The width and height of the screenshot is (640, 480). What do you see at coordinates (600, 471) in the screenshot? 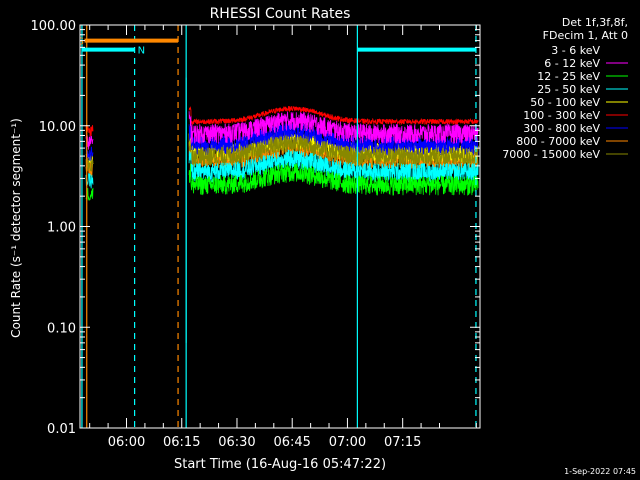
I see `footer-date: 1-Sep-2022 07:45` at bounding box center [600, 471].